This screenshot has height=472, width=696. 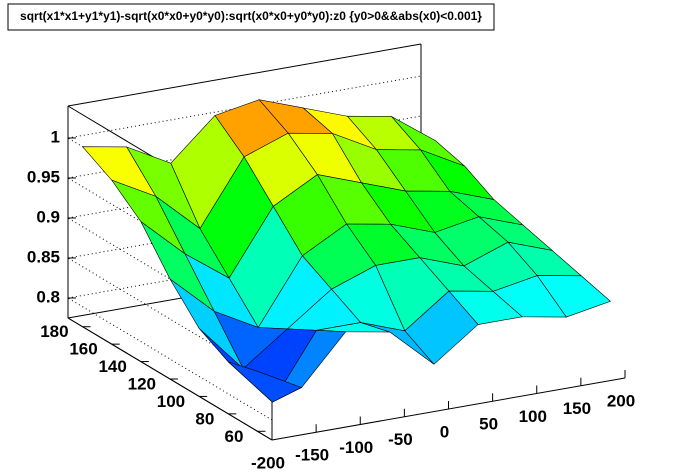 I want to click on x-tick-label: -200, so click(x=268, y=462).